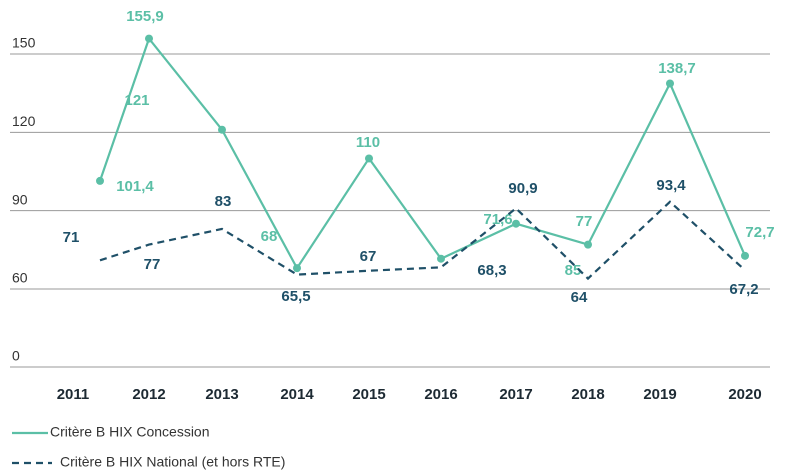  I want to click on value-label: 110, so click(368, 142).